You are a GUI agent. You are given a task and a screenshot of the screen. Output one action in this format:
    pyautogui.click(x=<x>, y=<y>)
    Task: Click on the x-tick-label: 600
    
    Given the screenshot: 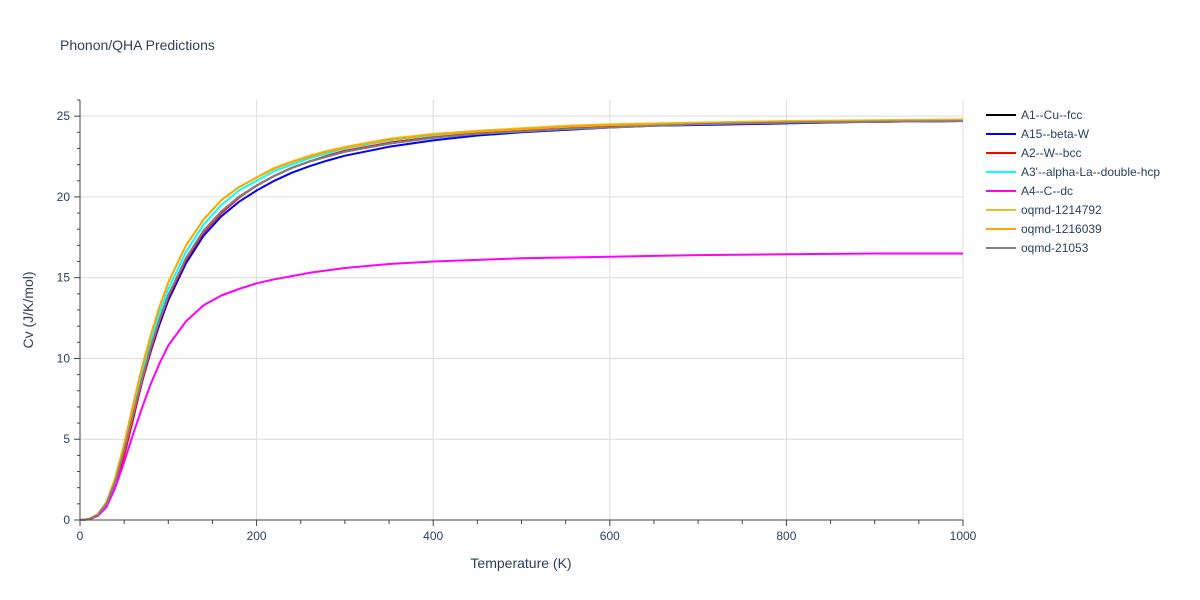 What is the action you would take?
    pyautogui.click(x=610, y=536)
    